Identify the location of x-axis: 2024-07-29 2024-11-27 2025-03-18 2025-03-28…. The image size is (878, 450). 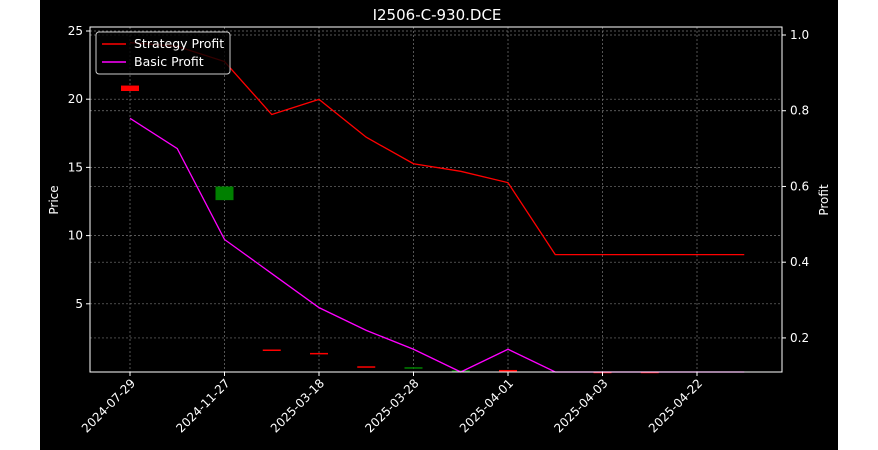
(392, 403).